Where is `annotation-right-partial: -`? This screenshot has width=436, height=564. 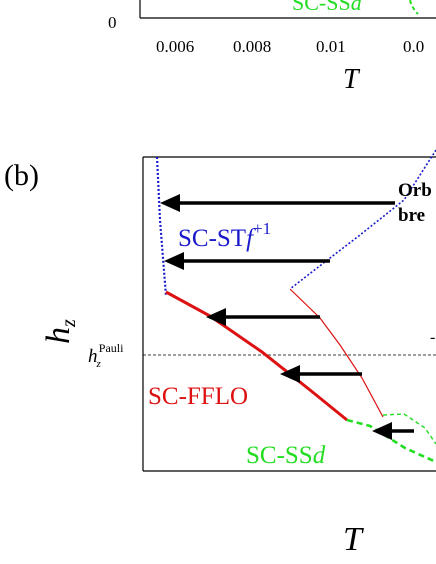
annotation-right-partial: - is located at coordinates (432, 337).